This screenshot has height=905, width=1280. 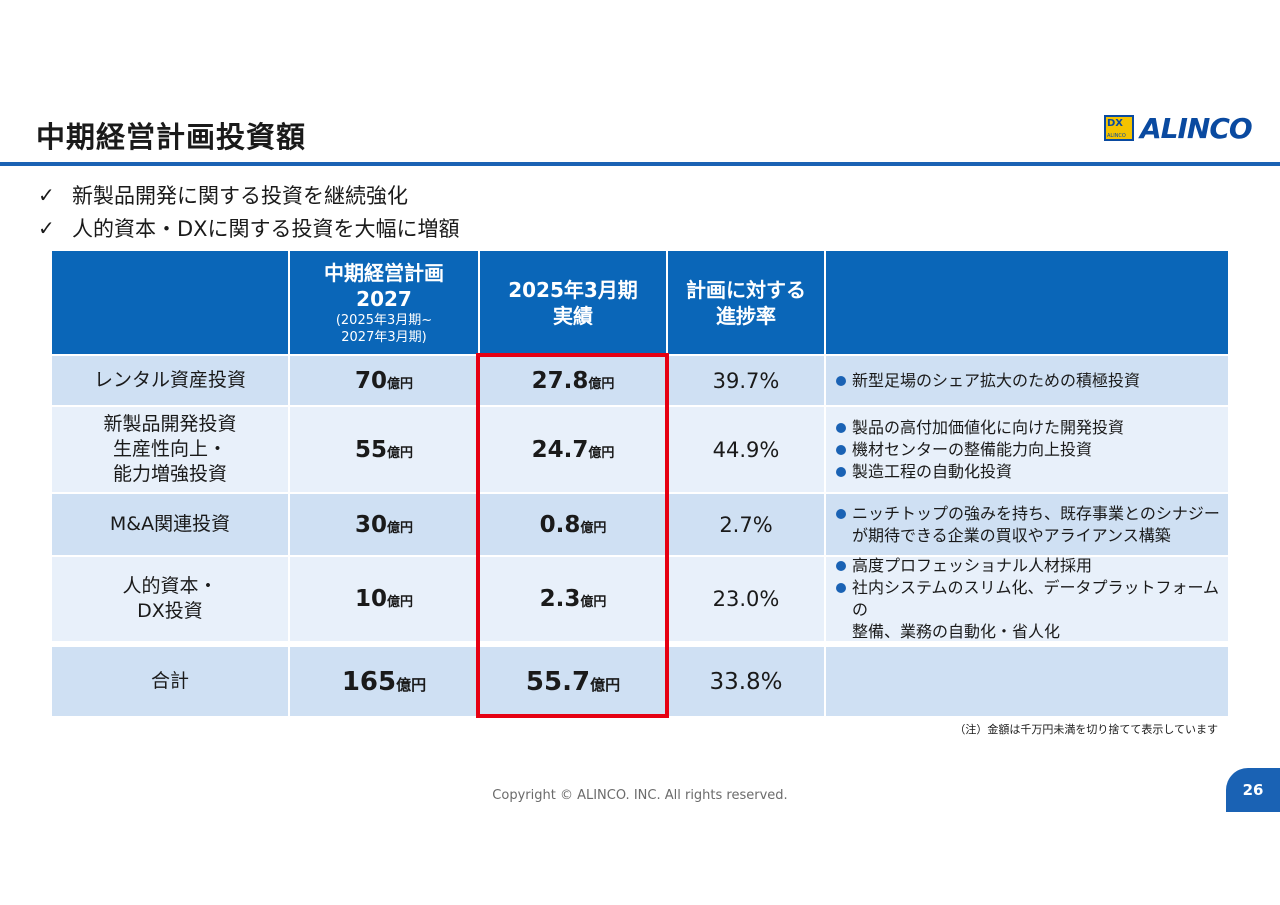 I want to click on bullet-list: ✓ 新製品開発に関する投資を継続強化 ✓ 人的資本・DXに関する投資を大幅に増額, so click(x=249, y=211).